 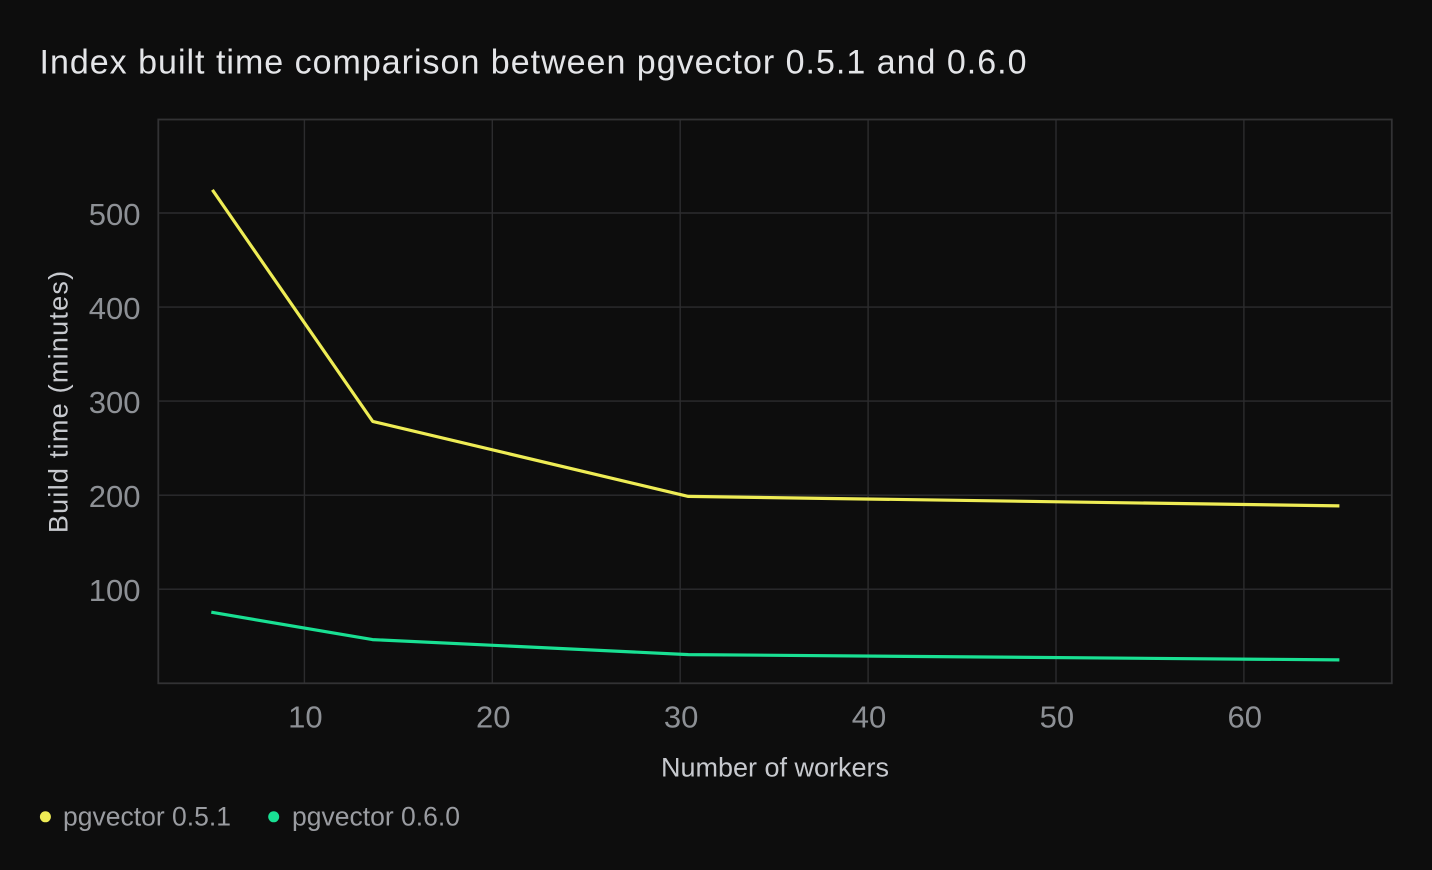 What do you see at coordinates (1245, 716) in the screenshot?
I see `svg-text: 60` at bounding box center [1245, 716].